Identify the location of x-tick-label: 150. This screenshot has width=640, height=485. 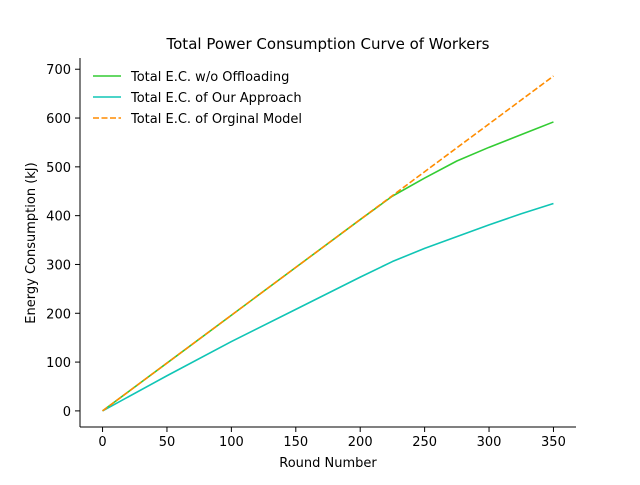
(295, 442).